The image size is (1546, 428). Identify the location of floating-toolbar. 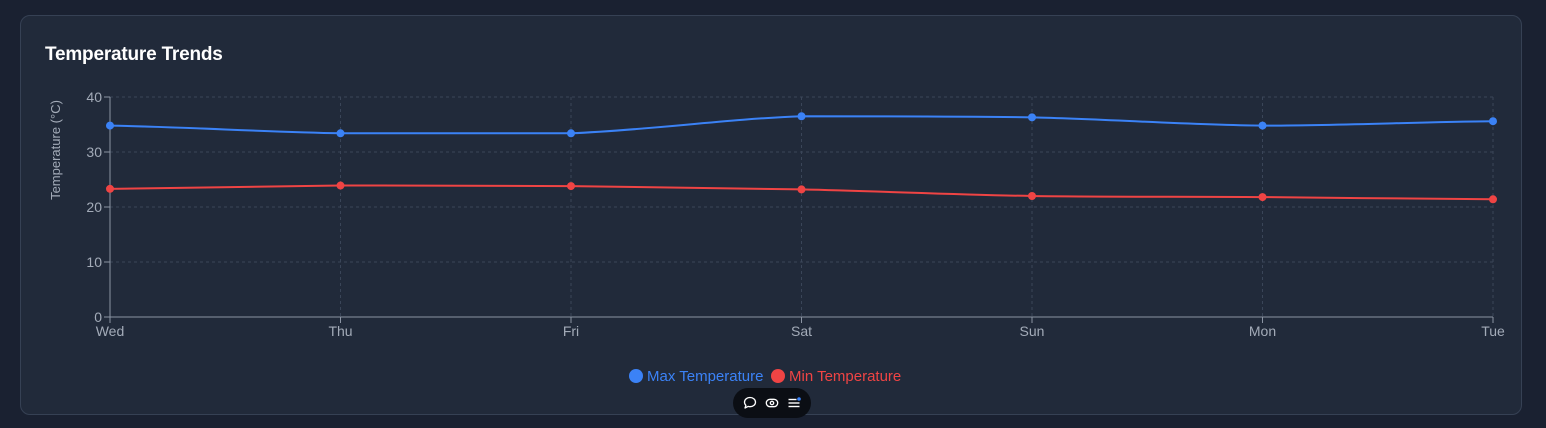
(772, 403).